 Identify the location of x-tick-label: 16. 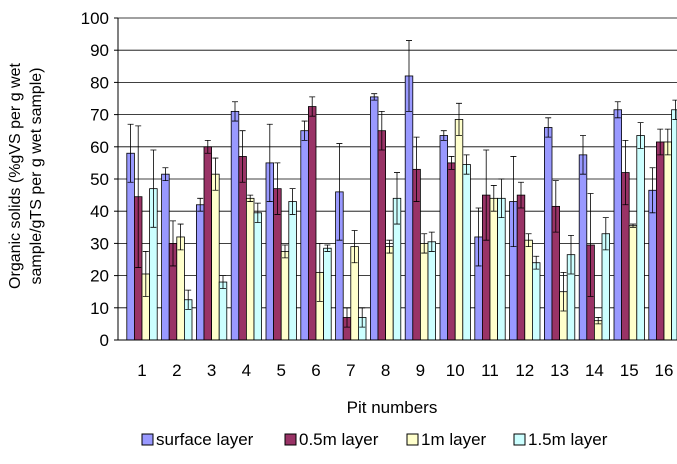
(664, 370).